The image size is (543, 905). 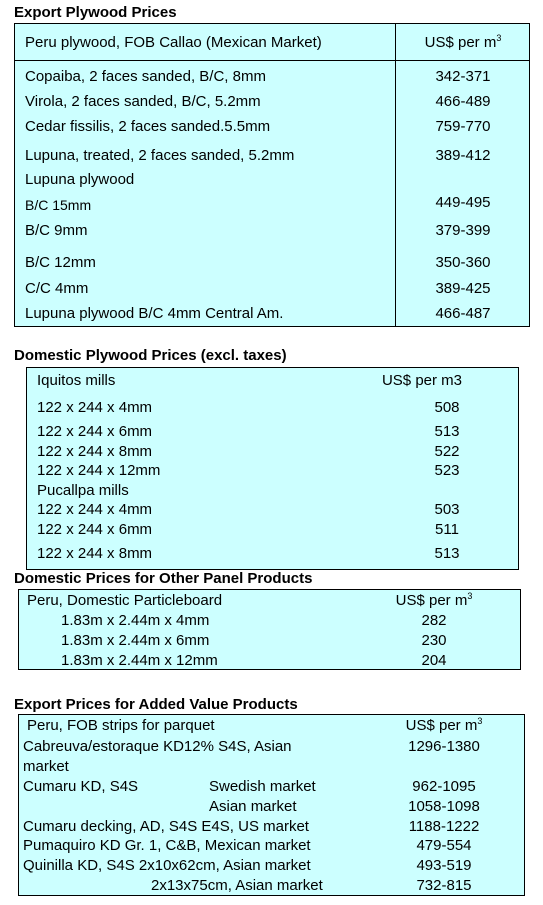 I want to click on row-value: 1058-1098, so click(x=444, y=806).